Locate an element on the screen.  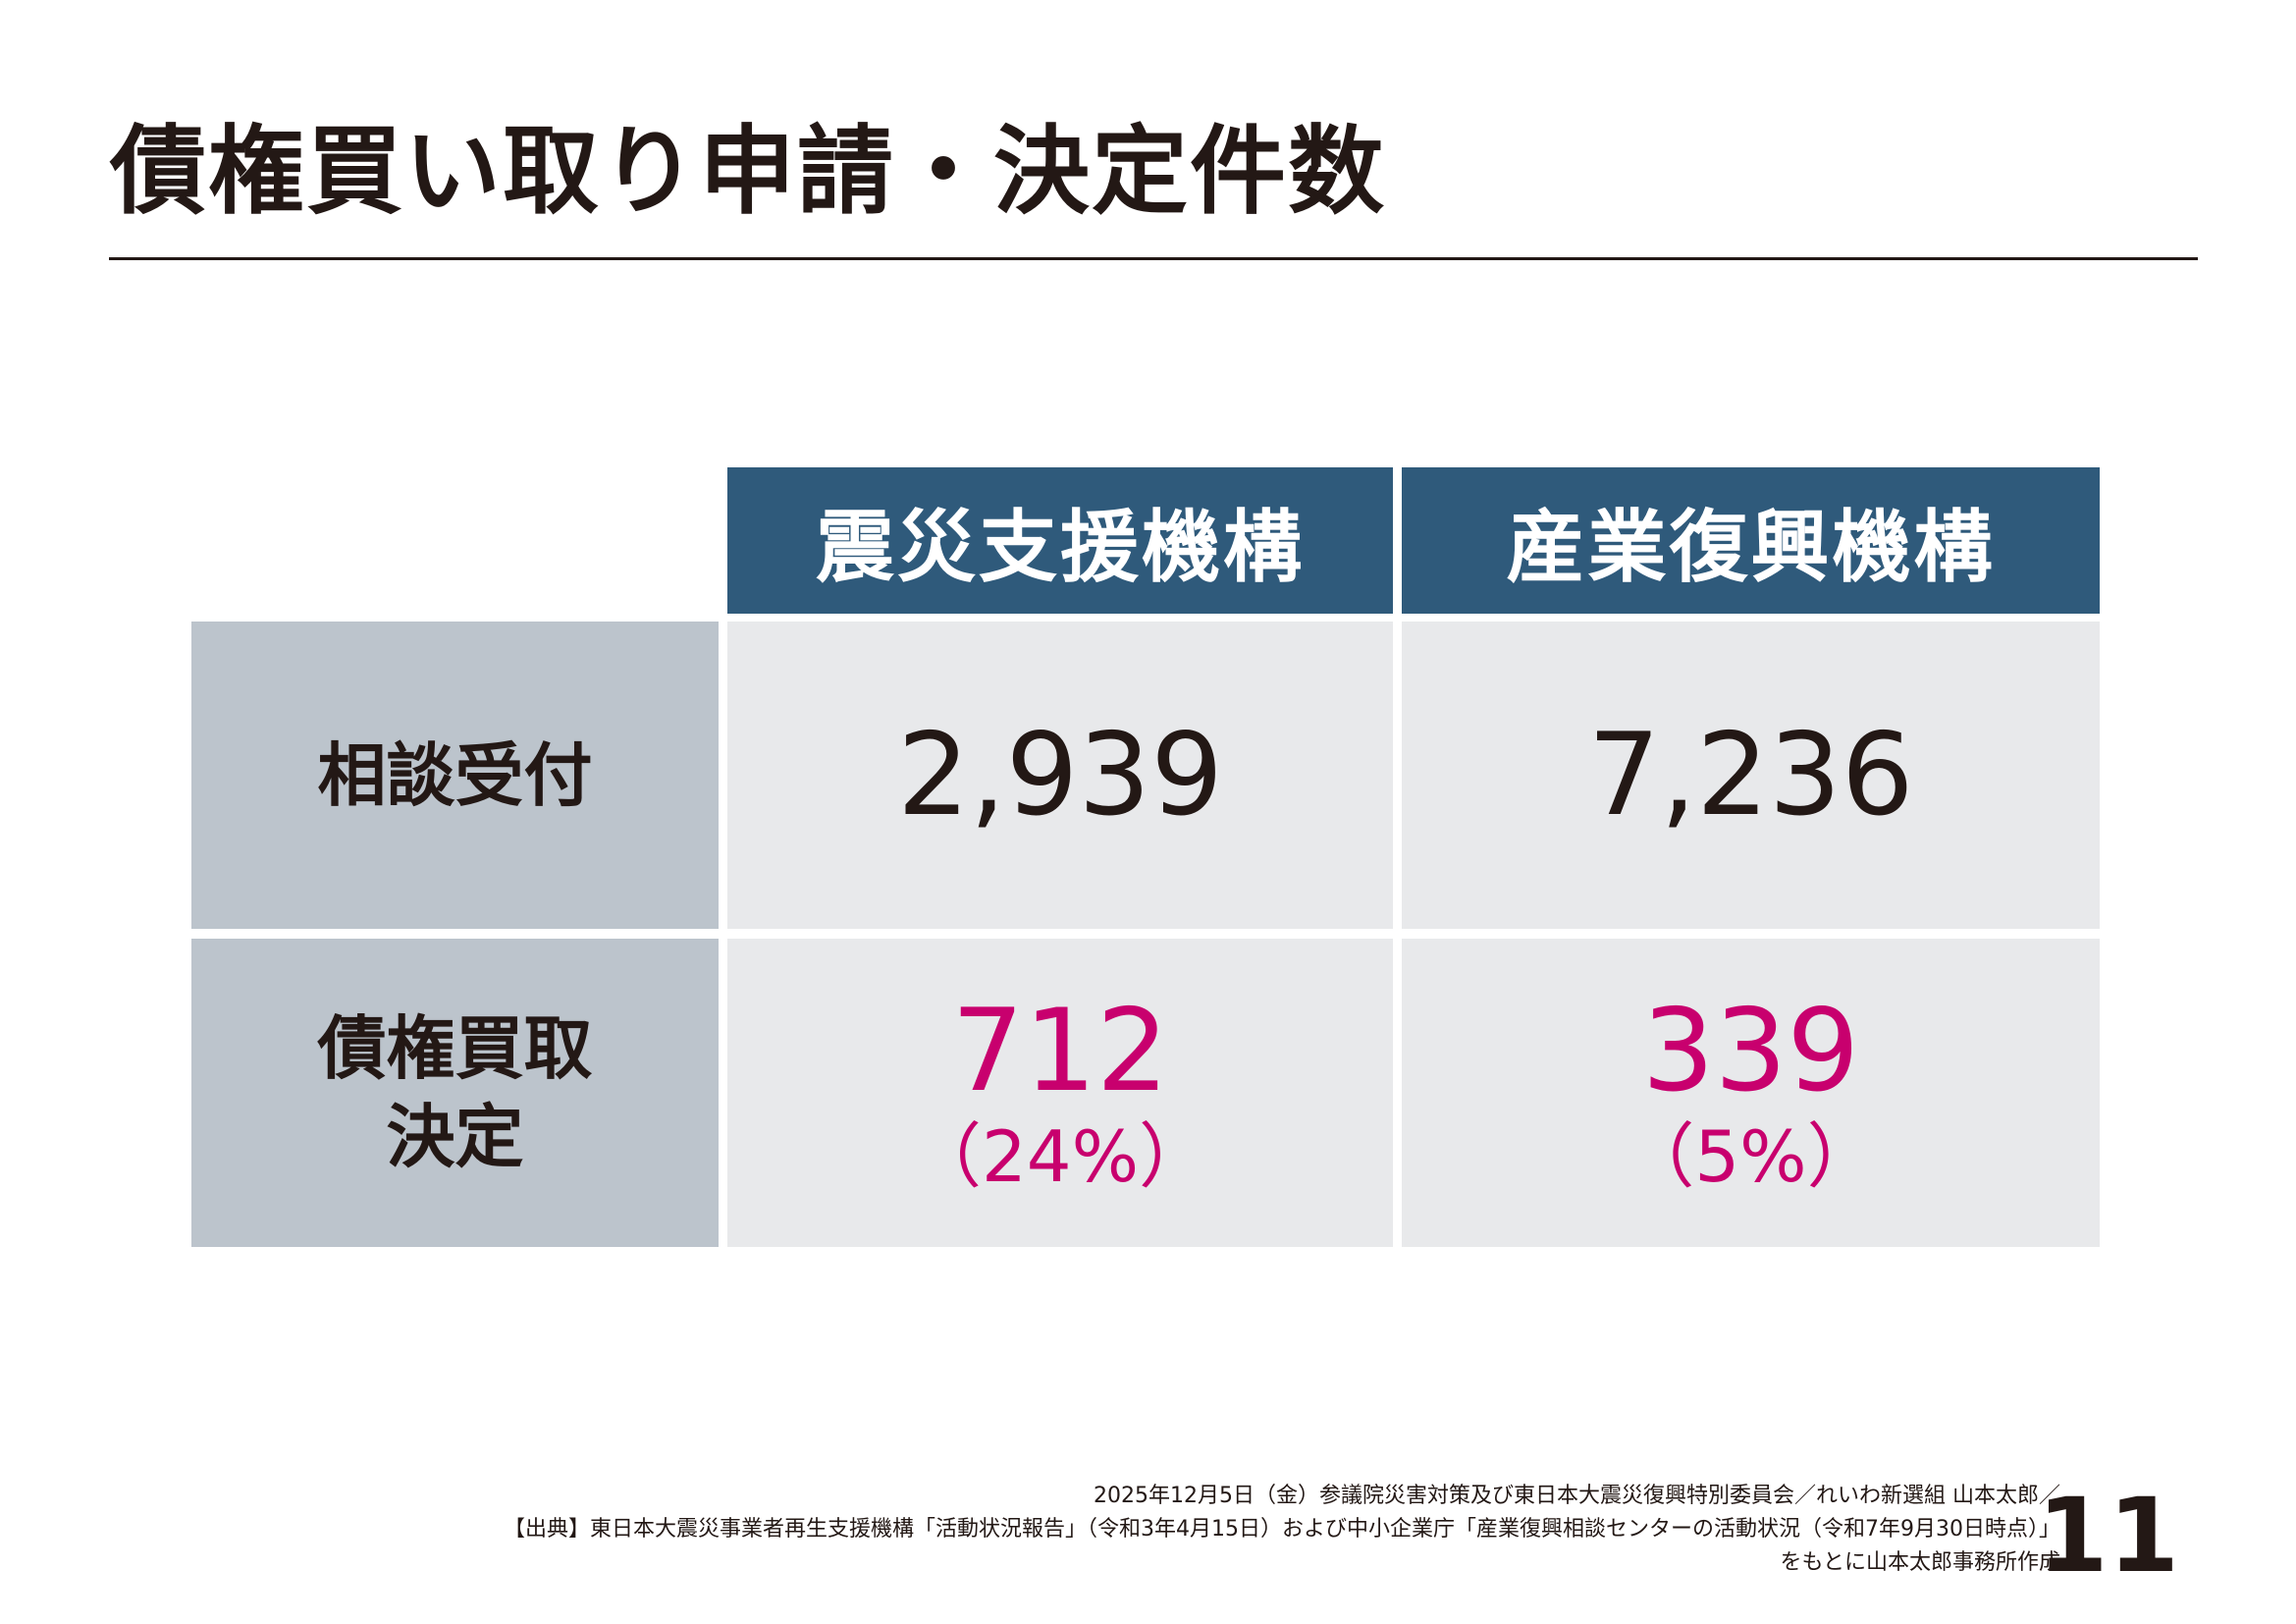
decisions-value-sangyo: 339 is located at coordinates (1750, 1051).